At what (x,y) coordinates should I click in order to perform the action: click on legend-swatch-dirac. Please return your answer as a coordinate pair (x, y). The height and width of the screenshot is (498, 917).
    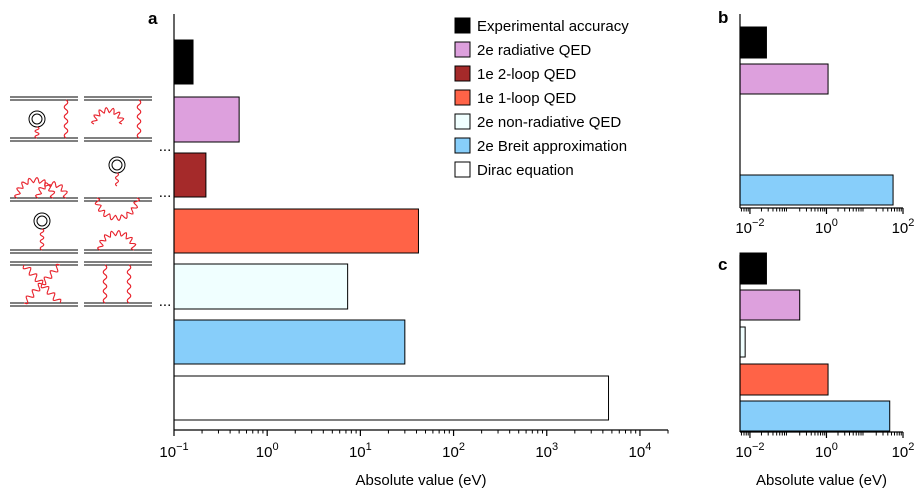
    Looking at the image, I should click on (462, 169).